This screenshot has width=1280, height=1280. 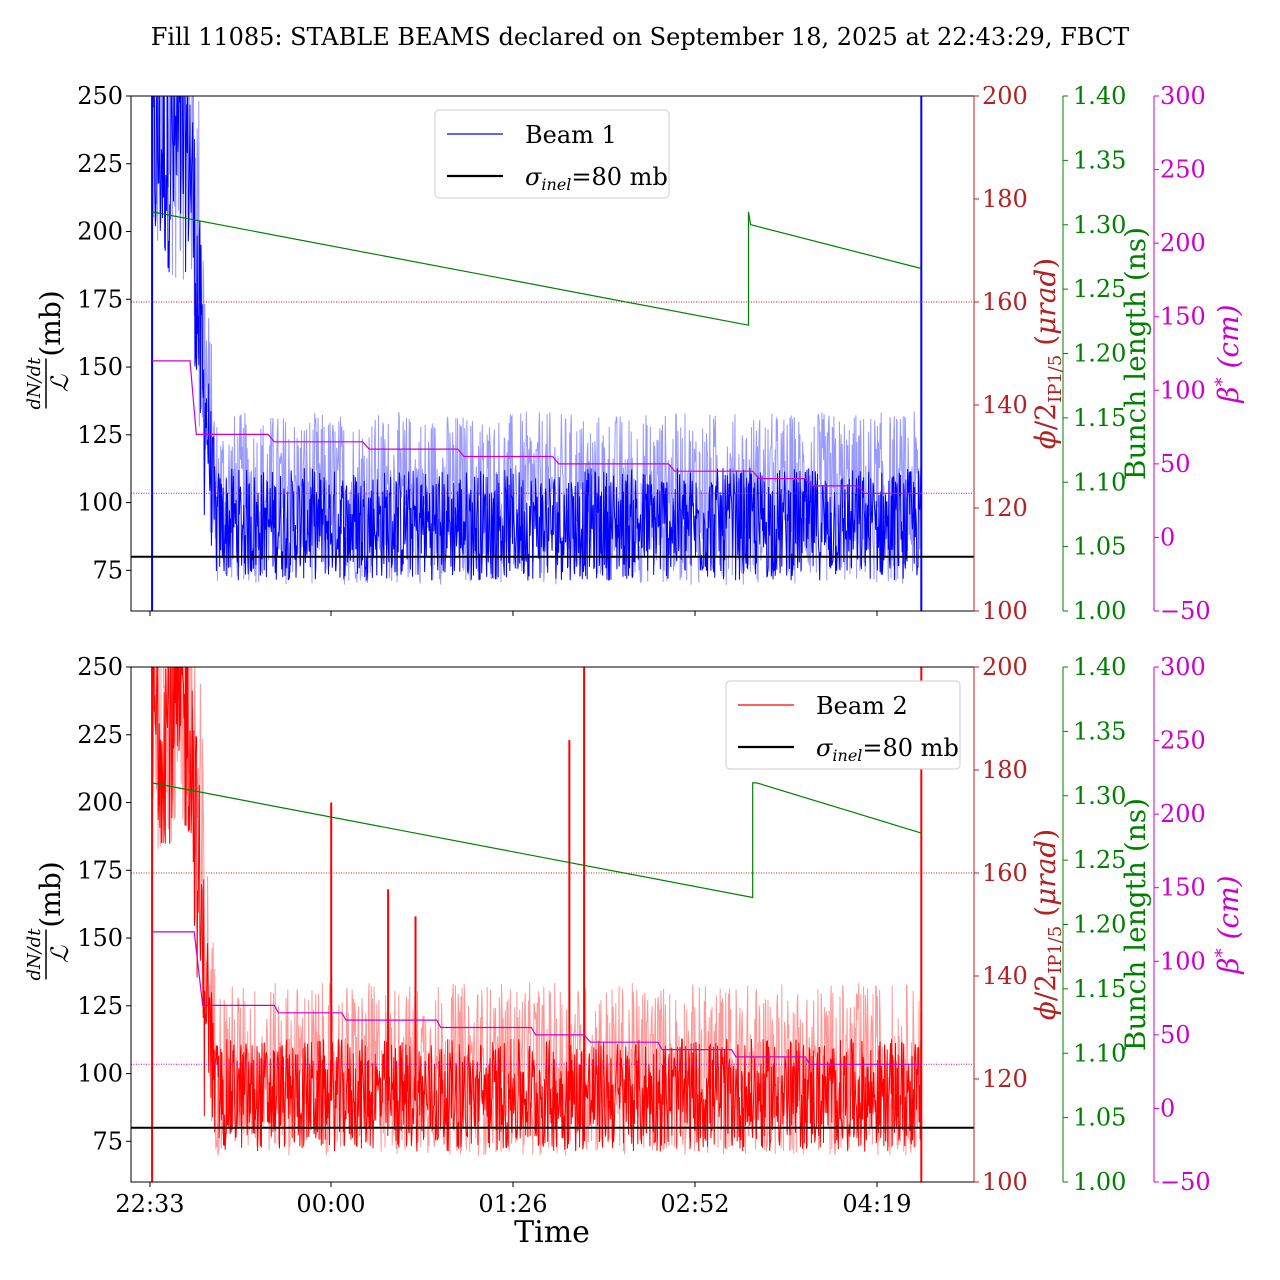 What do you see at coordinates (694, 1204) in the screenshot?
I see `x-tick-label: 02:52` at bounding box center [694, 1204].